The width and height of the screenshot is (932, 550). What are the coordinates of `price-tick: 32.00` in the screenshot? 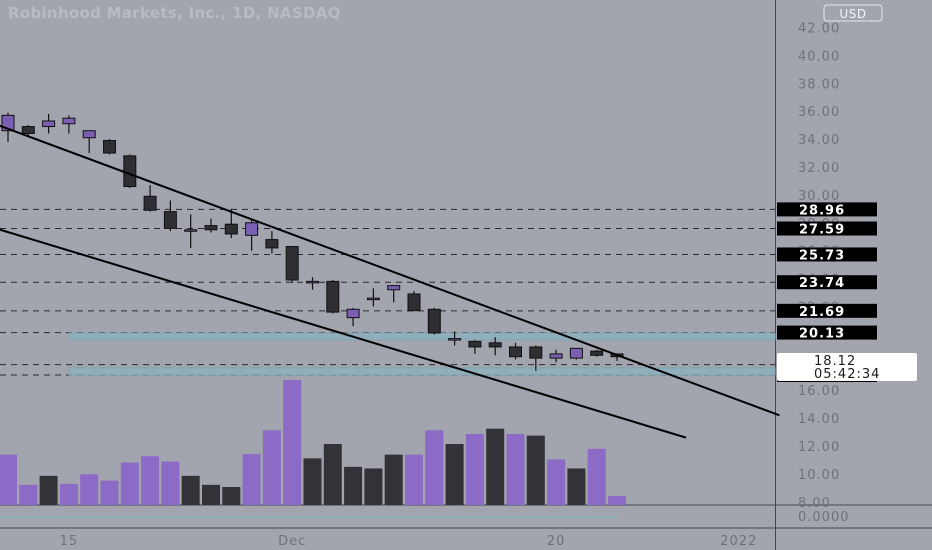 It's located at (819, 168).